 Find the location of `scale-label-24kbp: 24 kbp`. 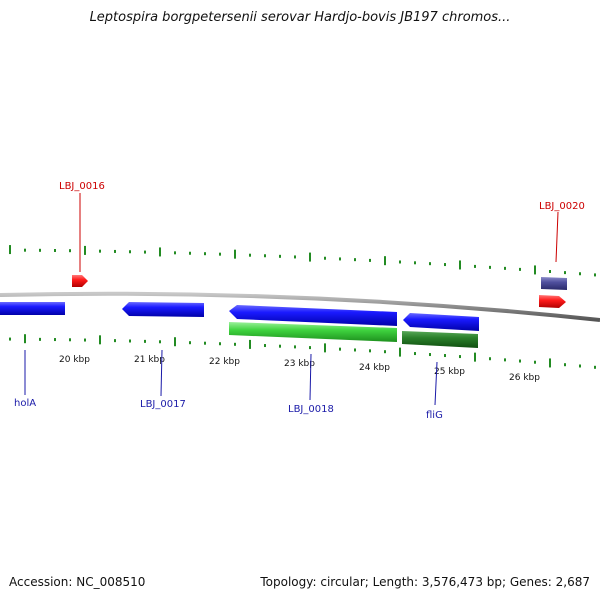

scale-label-24kbp: 24 kbp is located at coordinates (374, 368).